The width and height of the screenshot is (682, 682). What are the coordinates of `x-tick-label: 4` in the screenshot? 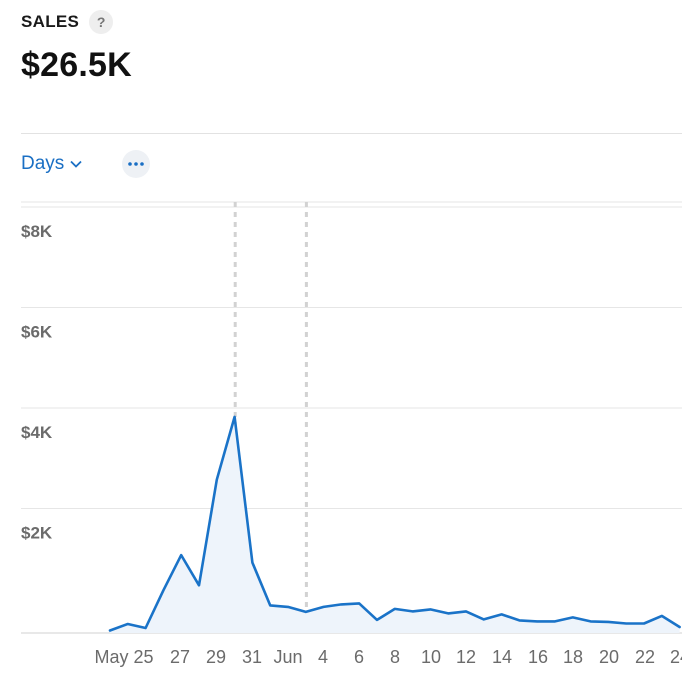 It's located at (323, 657).